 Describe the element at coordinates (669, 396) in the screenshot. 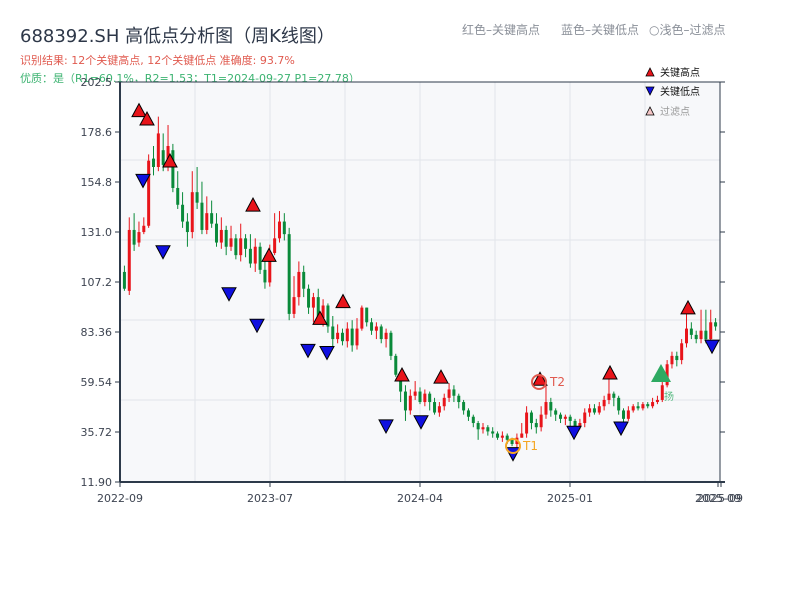

I see `signal-label: 扬` at that location.